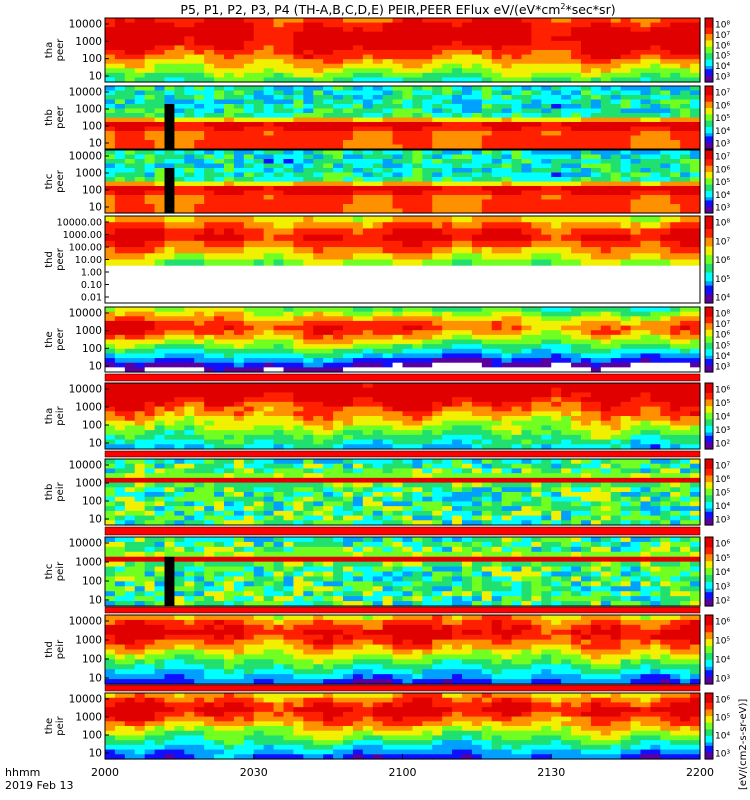  Describe the element at coordinates (709, 331) in the screenshot. I see `colorbar-segment` at that location.